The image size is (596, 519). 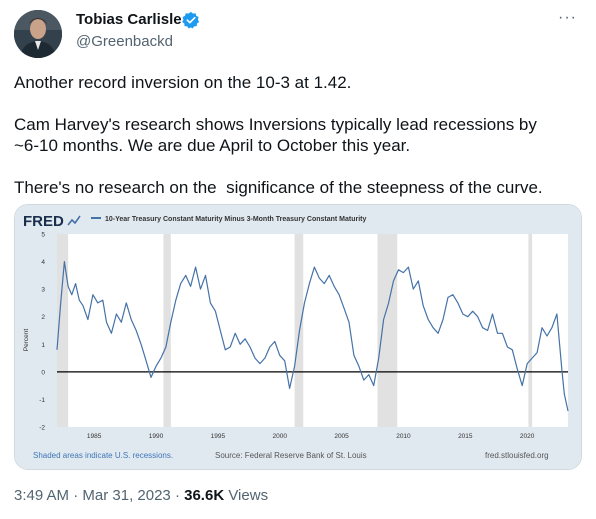 What do you see at coordinates (191, 20) in the screenshot?
I see `verified-badge-icon` at bounding box center [191, 20].